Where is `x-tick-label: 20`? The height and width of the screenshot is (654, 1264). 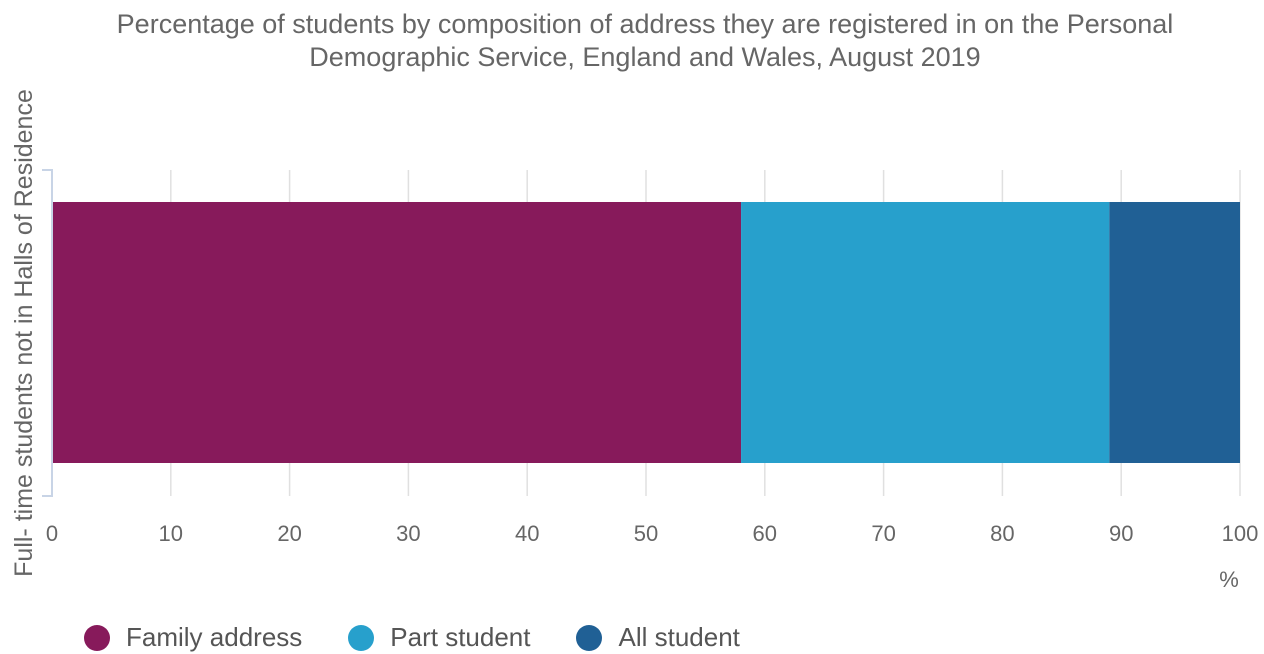 x-tick-label: 20 is located at coordinates (289, 533).